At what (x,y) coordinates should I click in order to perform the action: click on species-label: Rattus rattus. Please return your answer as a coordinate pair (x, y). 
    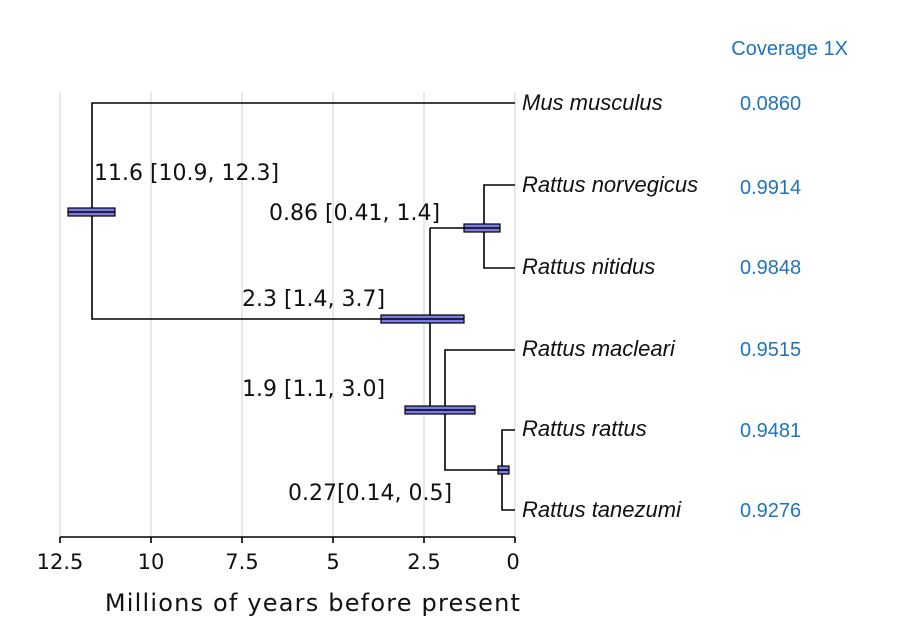
    Looking at the image, I should click on (584, 428).